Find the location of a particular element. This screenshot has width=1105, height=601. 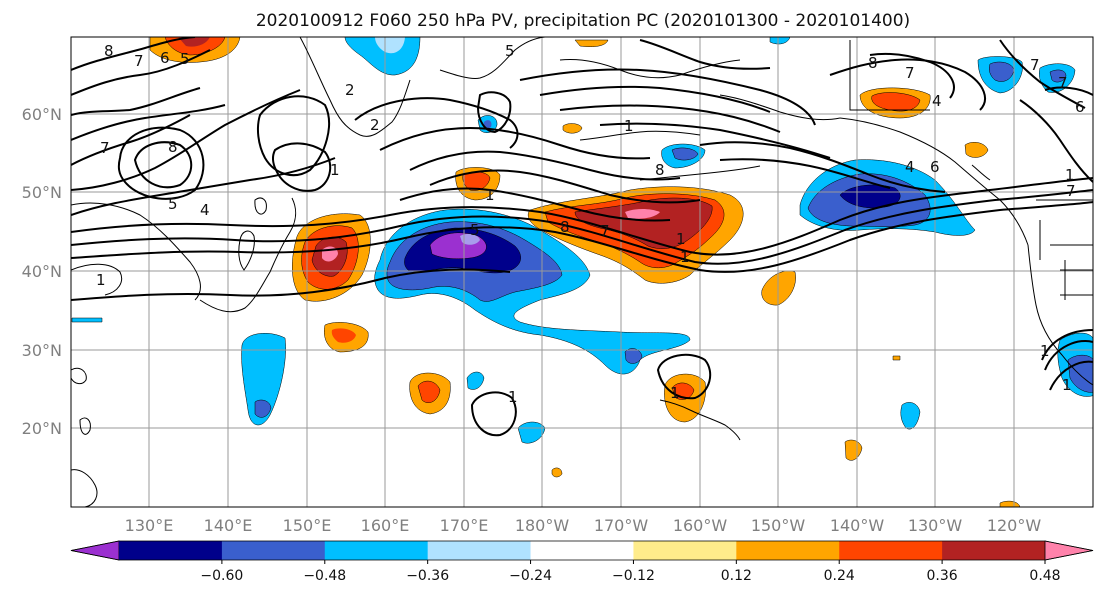

colorbar-outline is located at coordinates (582, 550).